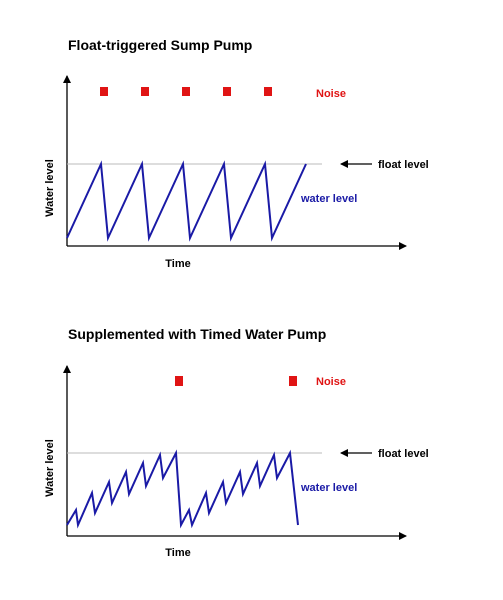 The image size is (503, 600). What do you see at coordinates (160, 45) in the screenshot?
I see `panel-title: Float-triggered Sump Pump` at bounding box center [160, 45].